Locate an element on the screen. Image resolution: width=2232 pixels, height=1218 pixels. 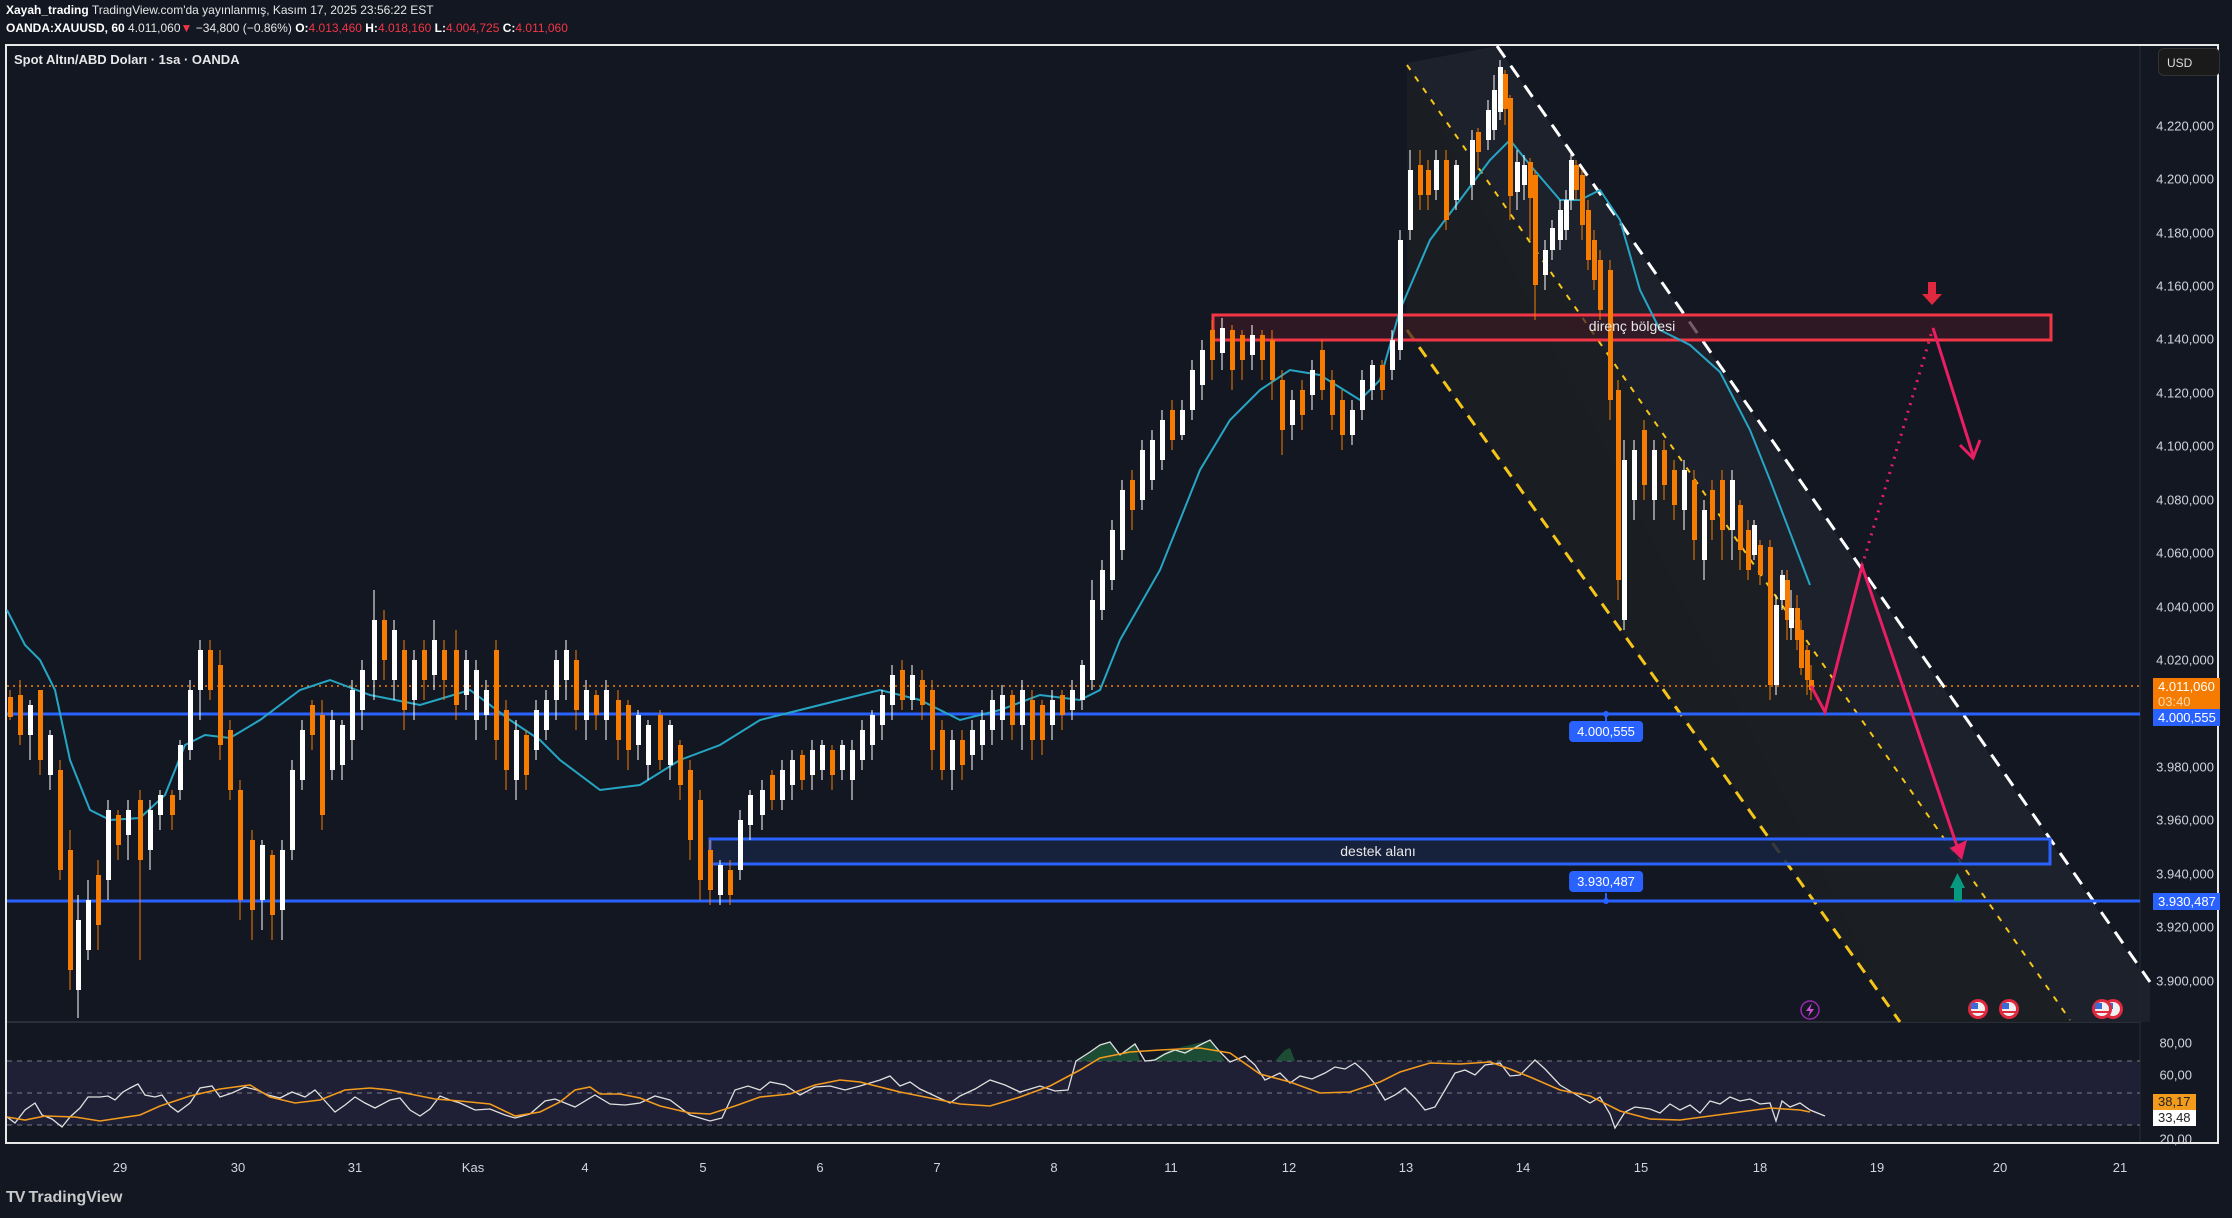
open-value: 4.013,460 is located at coordinates (335, 28).